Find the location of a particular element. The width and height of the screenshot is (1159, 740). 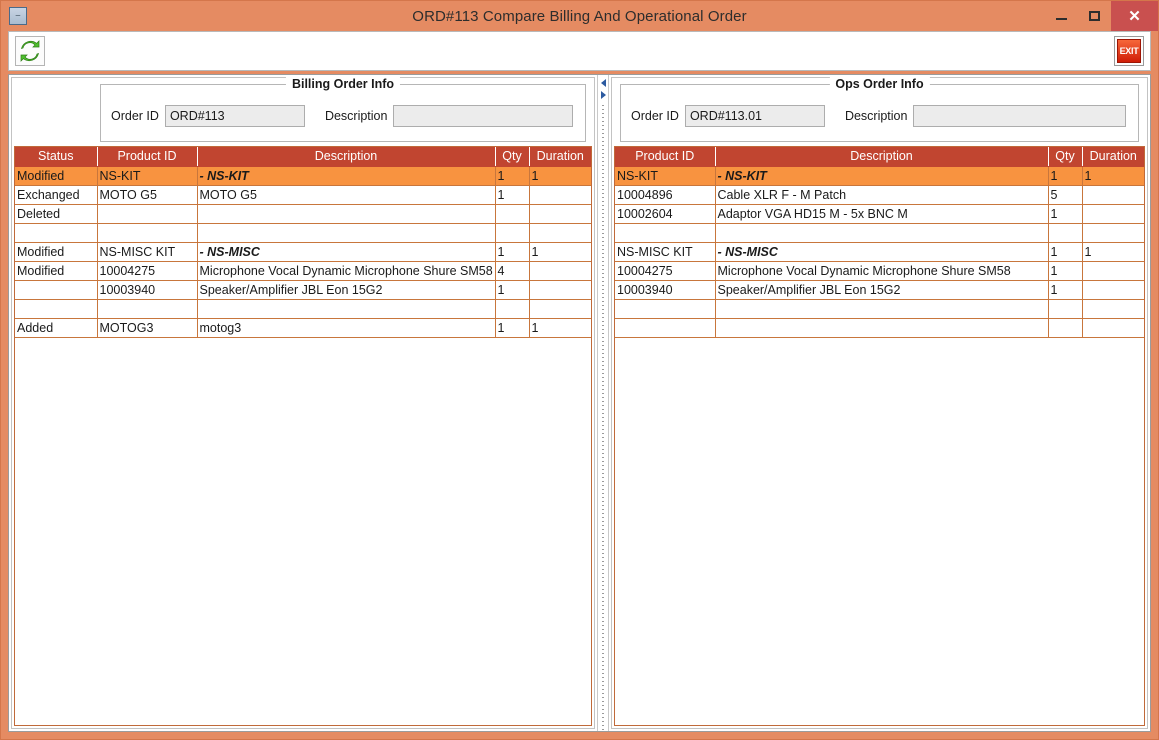

ops-cell-product_id: NS-KIT is located at coordinates (665, 176).